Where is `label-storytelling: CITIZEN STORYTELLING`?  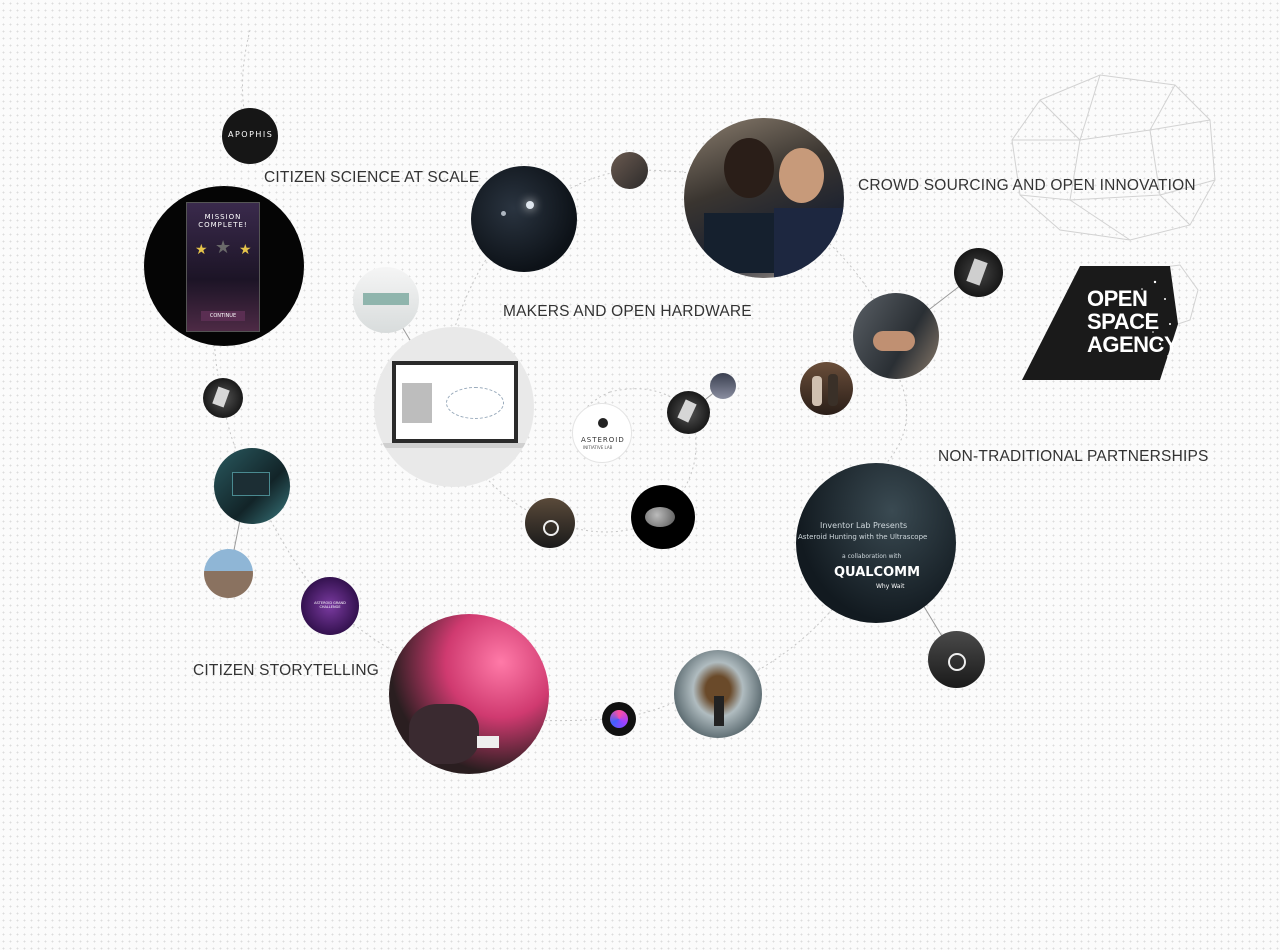
label-storytelling: CITIZEN STORYTELLING is located at coordinates (286, 670).